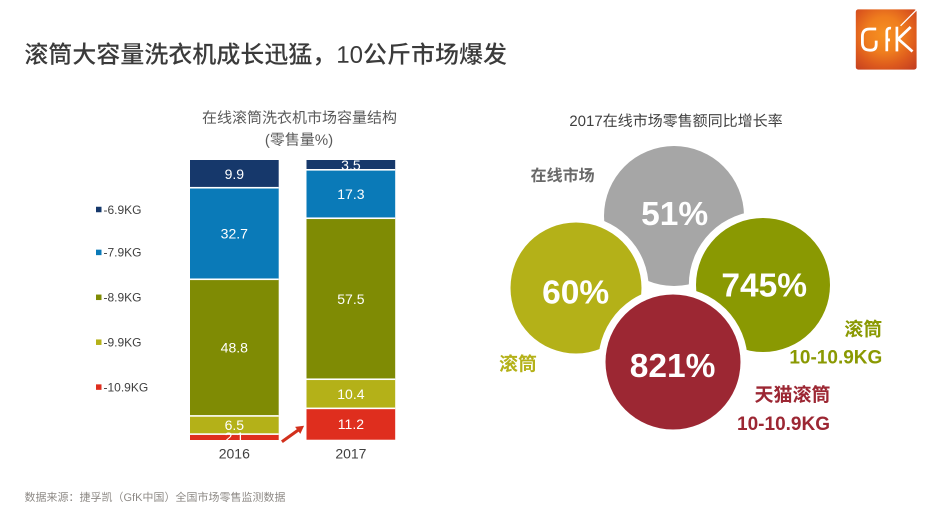 The width and height of the screenshot is (933, 508). What do you see at coordinates (234, 234) in the screenshot?
I see `svg-text: 32.7` at bounding box center [234, 234].